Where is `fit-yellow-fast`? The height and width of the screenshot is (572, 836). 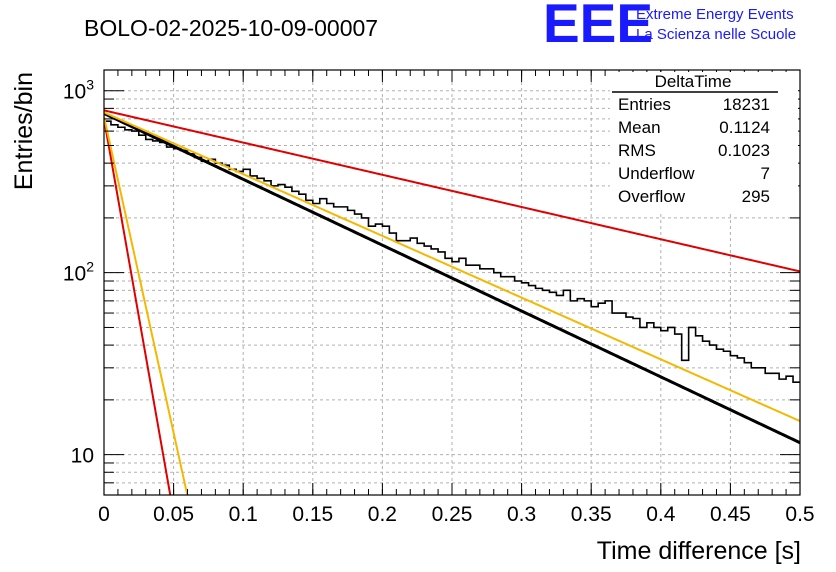 fit-yellow-fast is located at coordinates (146, 305).